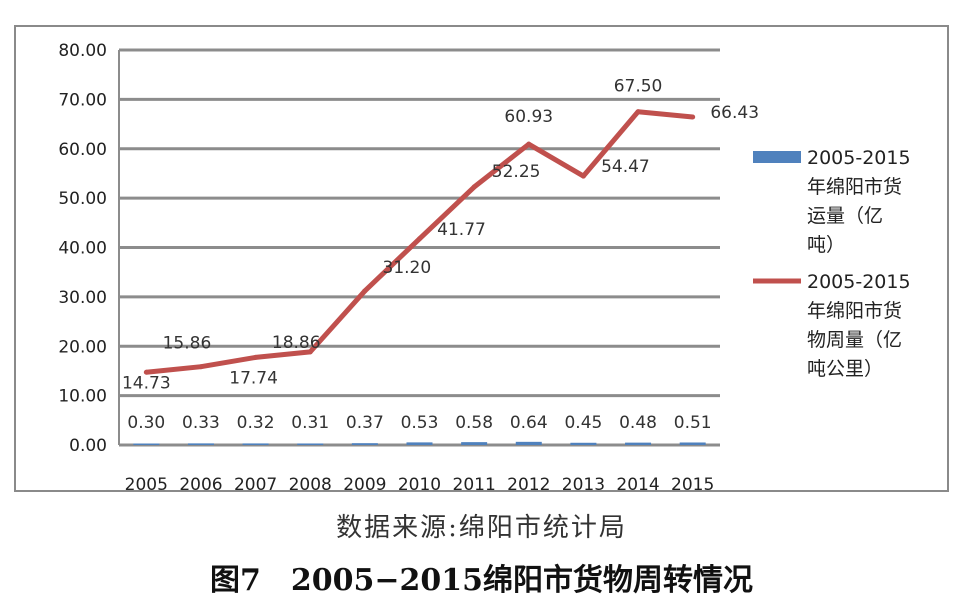 The image size is (963, 613). Describe the element at coordinates (82, 150) in the screenshot. I see `y-tick-label: 60.00` at that location.